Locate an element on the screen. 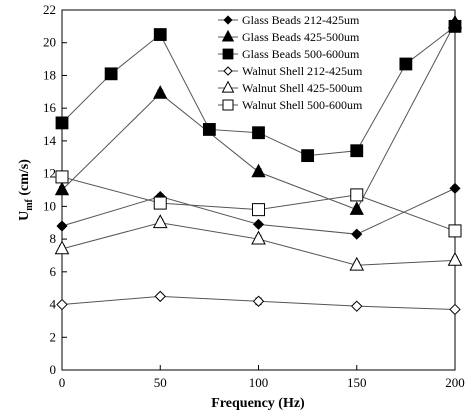 The height and width of the screenshot is (414, 474). y-tick-label: 4 is located at coordinates (53, 304).